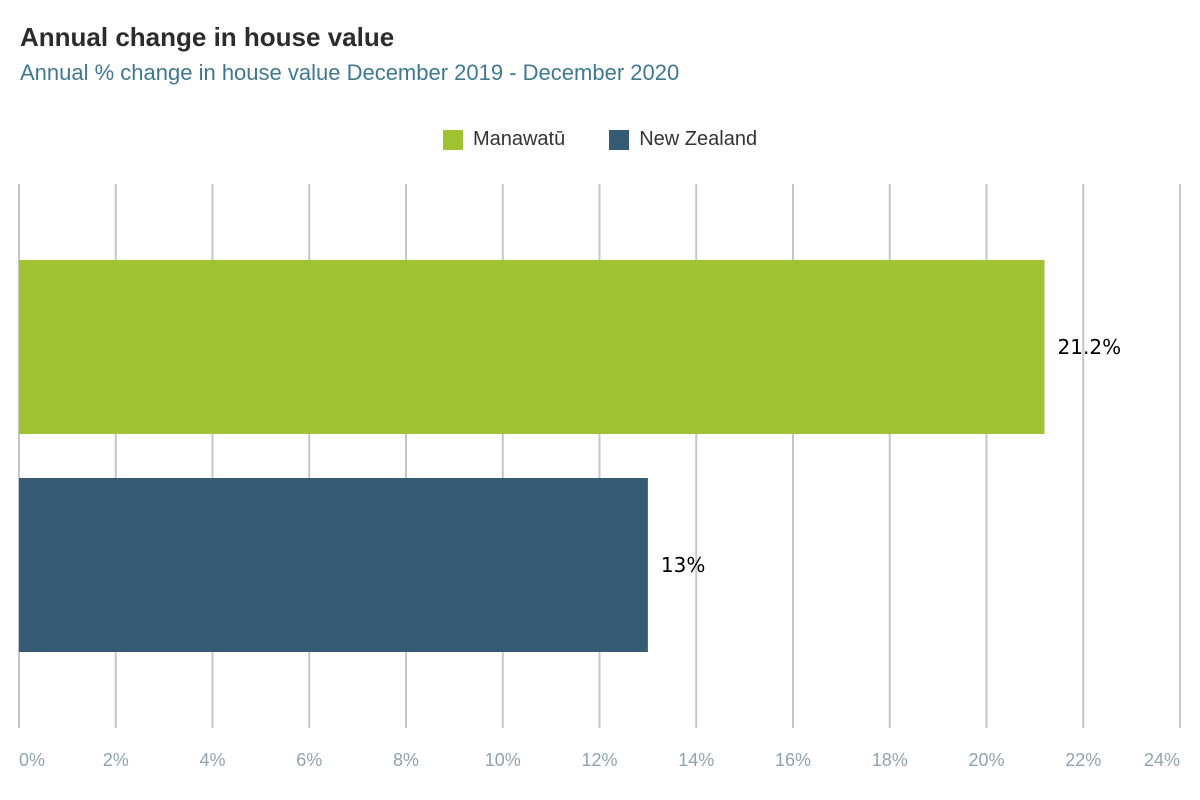  Describe the element at coordinates (683, 565) in the screenshot. I see `data-label-new-zealand: 13%` at that location.